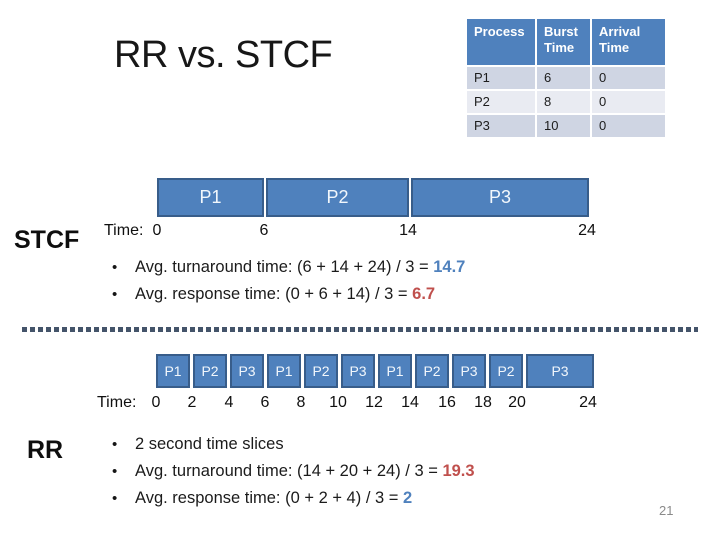  What do you see at coordinates (117, 402) in the screenshot?
I see `rr-time-prefix: Time:` at bounding box center [117, 402].